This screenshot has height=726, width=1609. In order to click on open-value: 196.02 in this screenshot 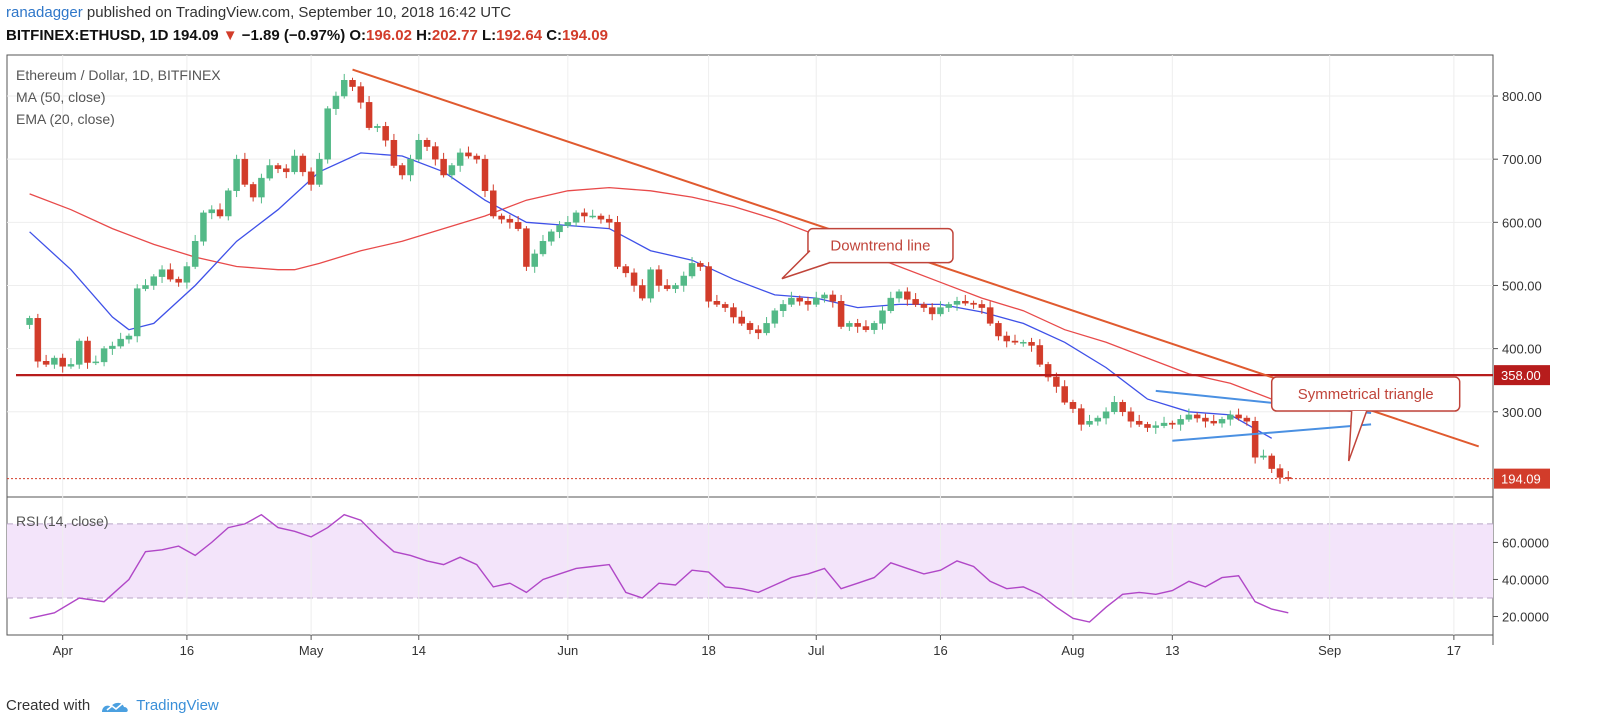, I will do `click(389, 35)`.